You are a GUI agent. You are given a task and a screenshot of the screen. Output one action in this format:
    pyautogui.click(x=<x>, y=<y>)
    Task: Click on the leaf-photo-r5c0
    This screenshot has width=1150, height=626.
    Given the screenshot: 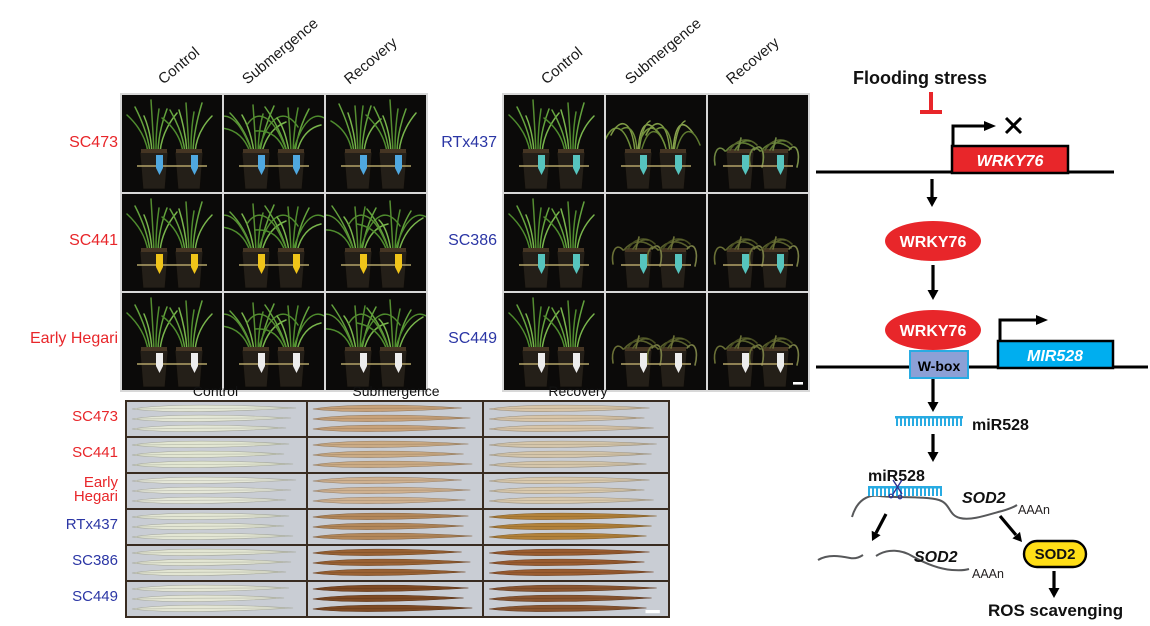 What is the action you would take?
    pyautogui.click(x=216, y=599)
    